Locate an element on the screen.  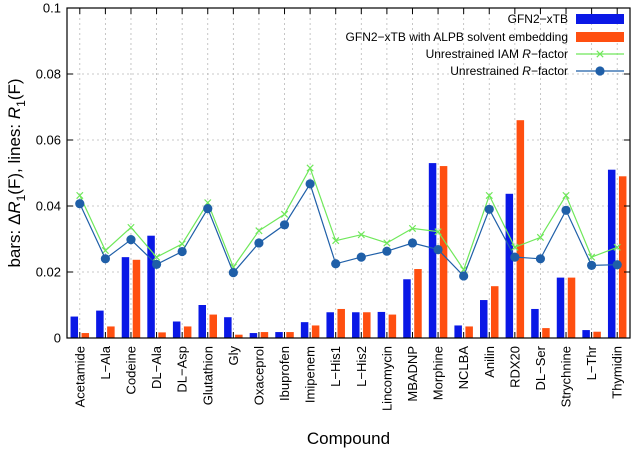
legend-label-part: GFN2−xTB is located at coordinates (538, 19).